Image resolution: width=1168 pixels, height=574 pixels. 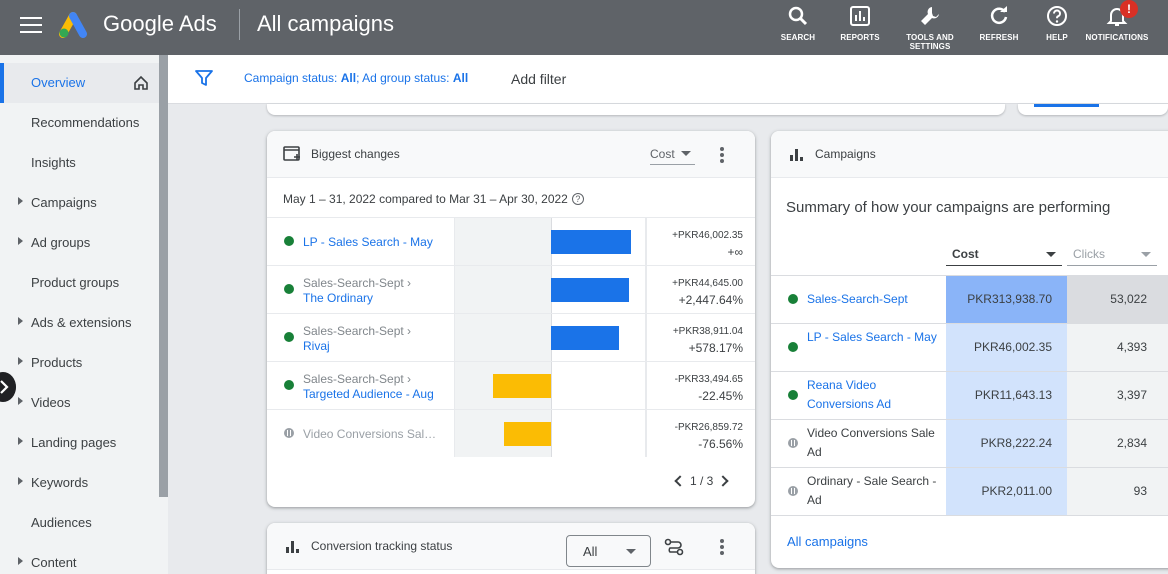 I want to click on status-select: All, so click(x=608, y=551).